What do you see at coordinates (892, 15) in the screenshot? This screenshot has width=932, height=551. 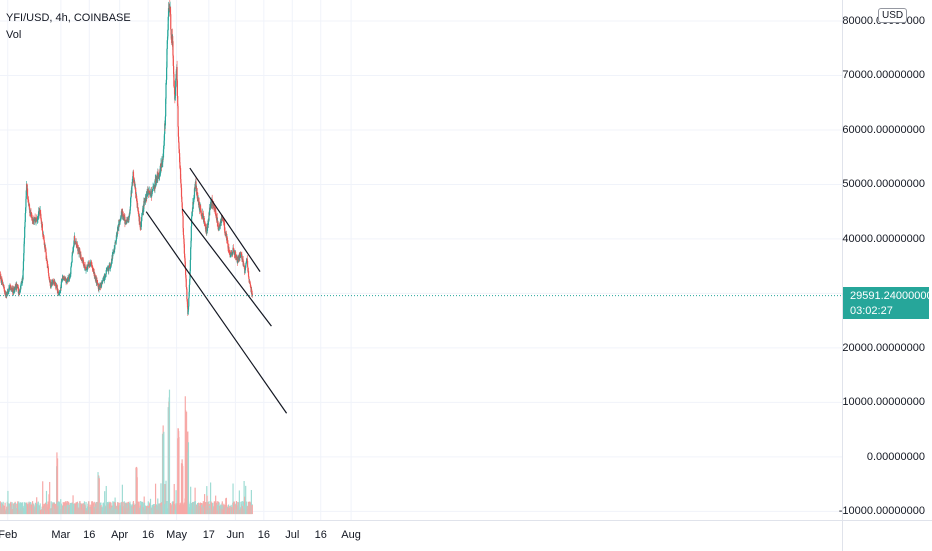 I see `currency-badge: USD` at bounding box center [892, 15].